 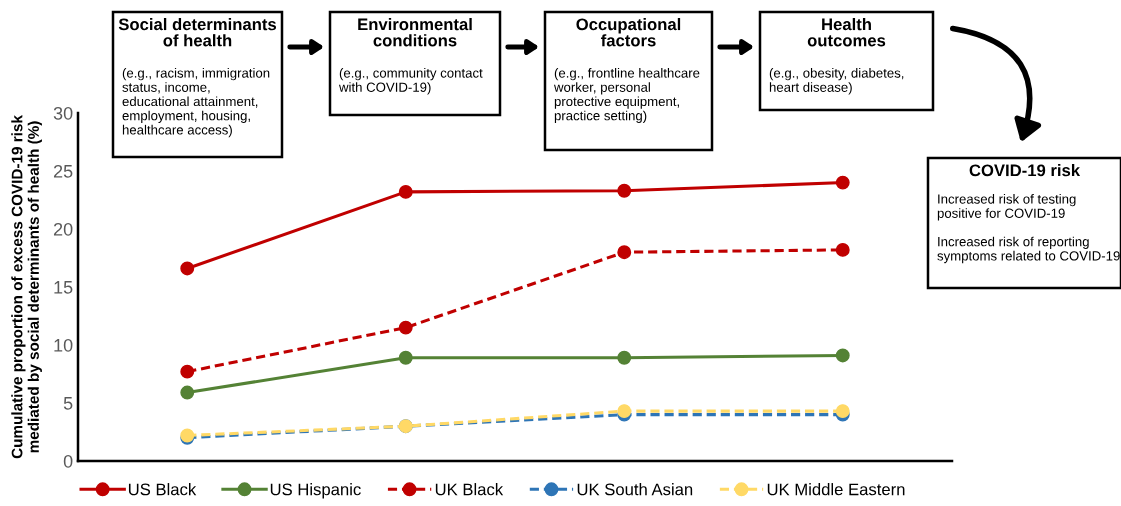 What do you see at coordinates (1028, 229) in the screenshot?
I see `text: Increased risk of testing positive for COVID-19 Increased risk of reporting symptoms related to COVID-19` at bounding box center [1028, 229].